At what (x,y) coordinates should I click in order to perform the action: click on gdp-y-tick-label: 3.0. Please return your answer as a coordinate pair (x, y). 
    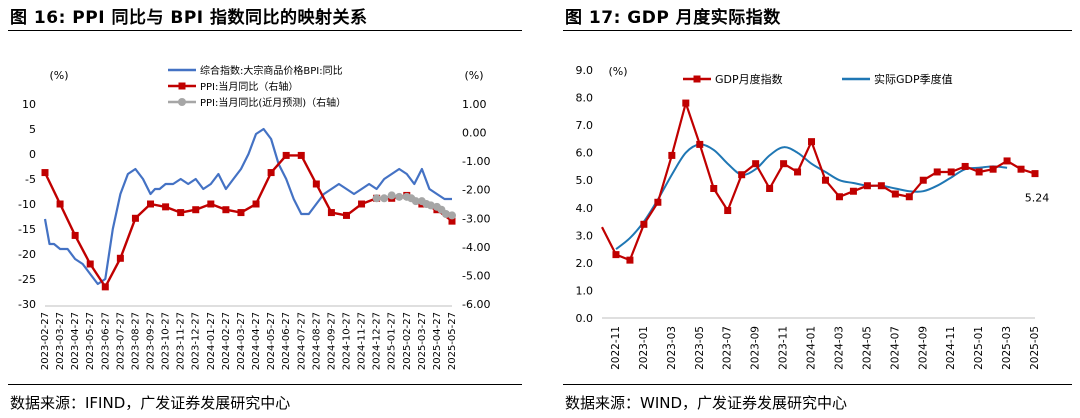
    Looking at the image, I should click on (585, 235).